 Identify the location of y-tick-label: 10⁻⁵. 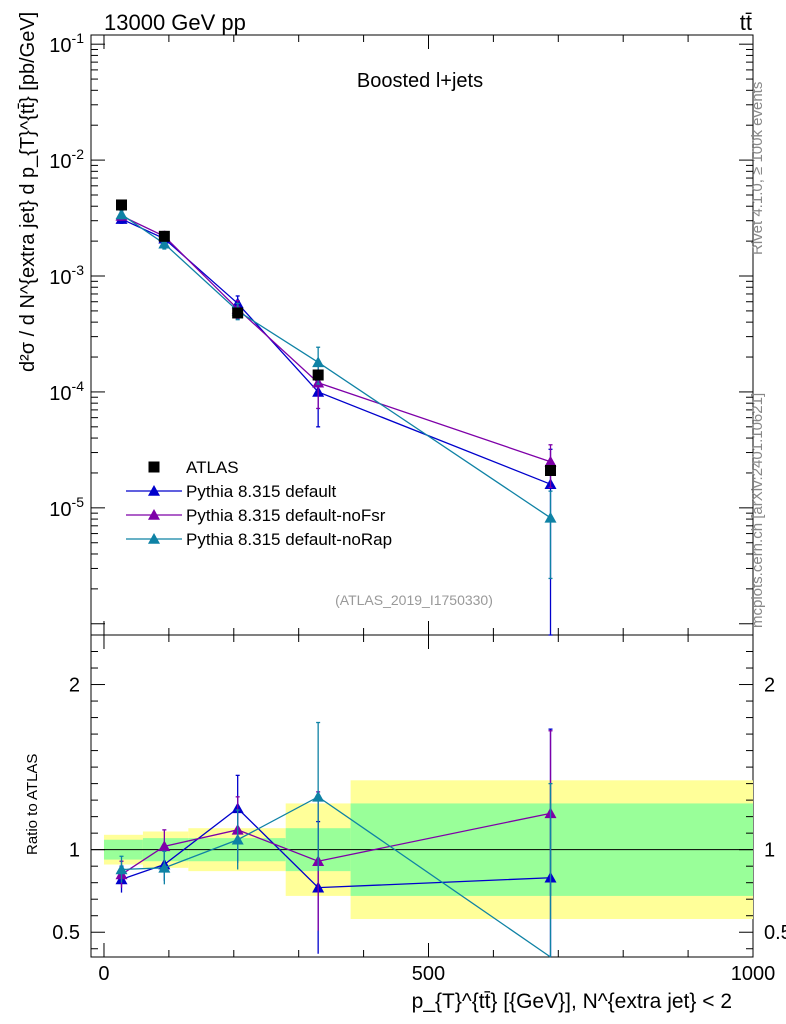
(66, 507).